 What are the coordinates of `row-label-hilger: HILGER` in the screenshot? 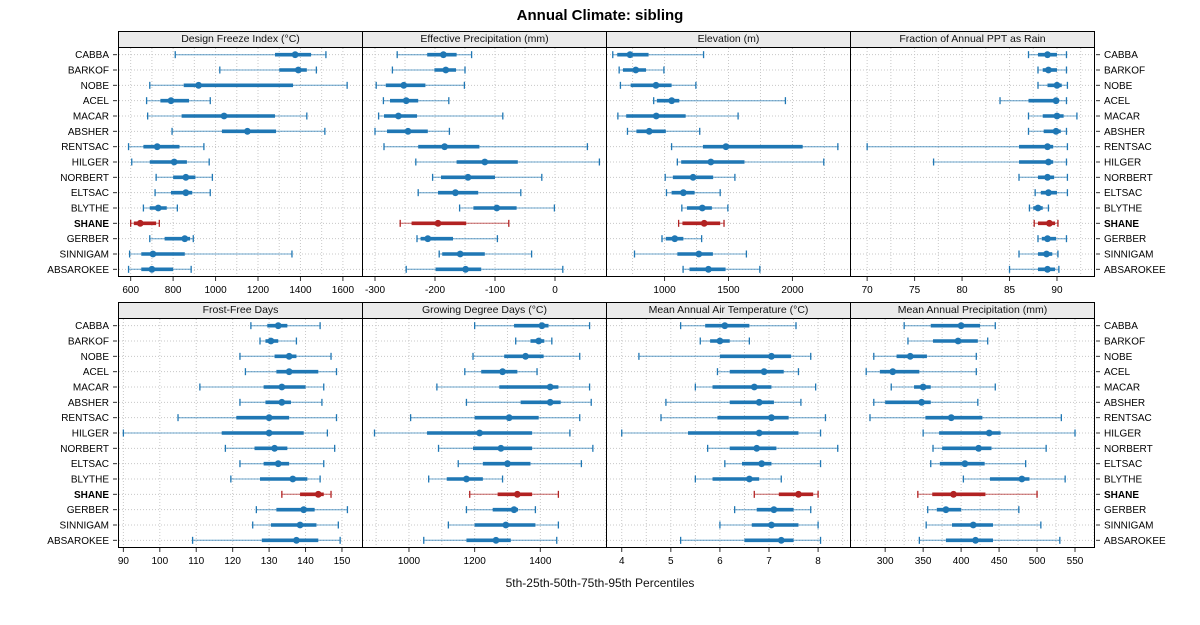 It's located at (1122, 434).